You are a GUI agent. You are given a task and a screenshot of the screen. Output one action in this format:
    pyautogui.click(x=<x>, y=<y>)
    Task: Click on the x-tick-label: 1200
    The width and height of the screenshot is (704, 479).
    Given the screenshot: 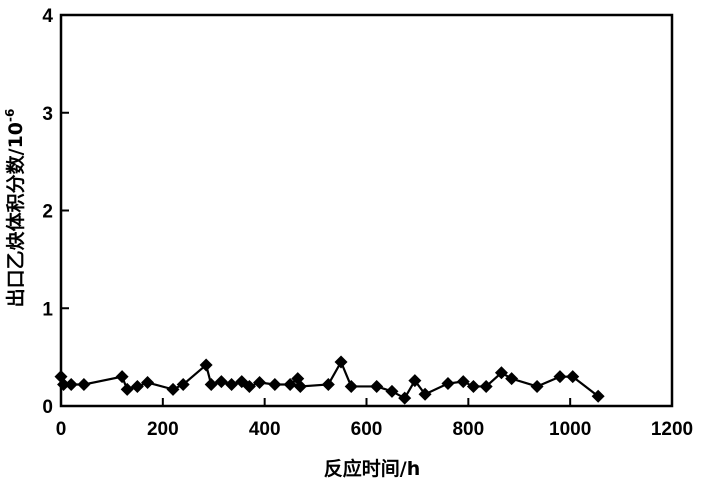 What is the action you would take?
    pyautogui.click(x=672, y=429)
    